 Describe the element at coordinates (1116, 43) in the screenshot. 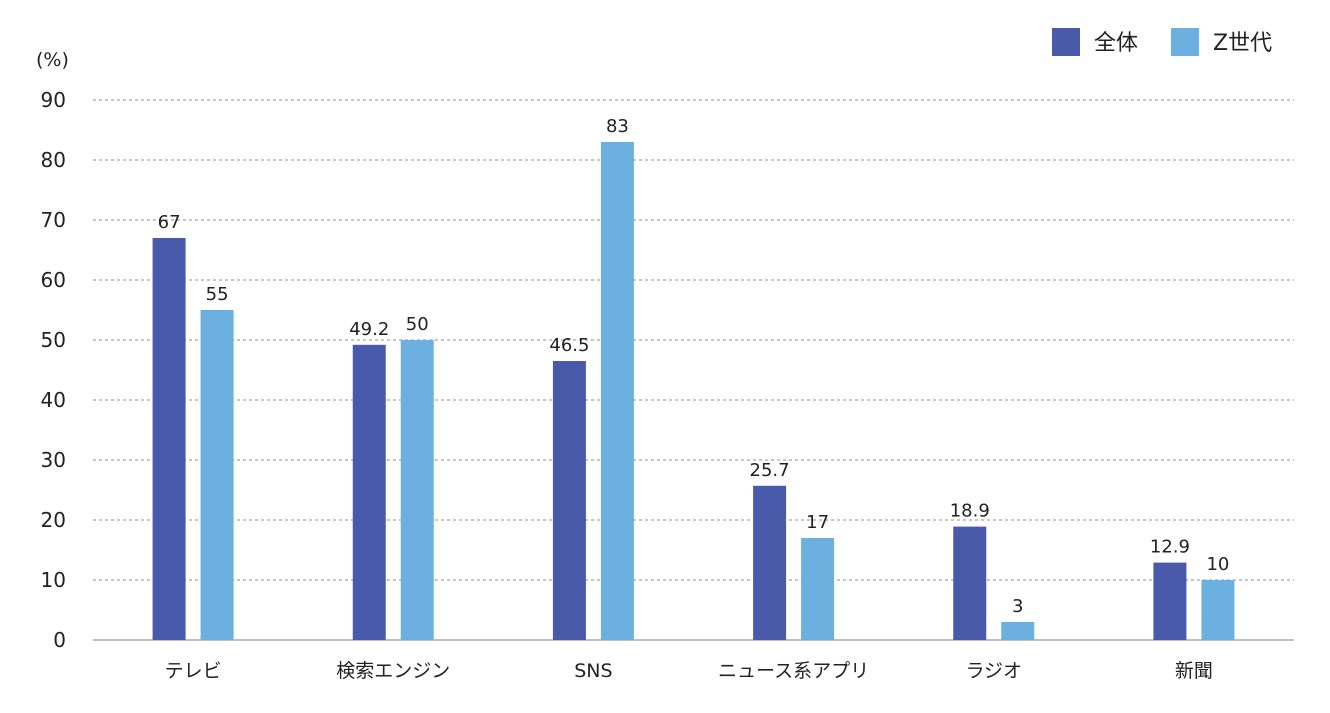

I see `legend-label: 全体` at that location.